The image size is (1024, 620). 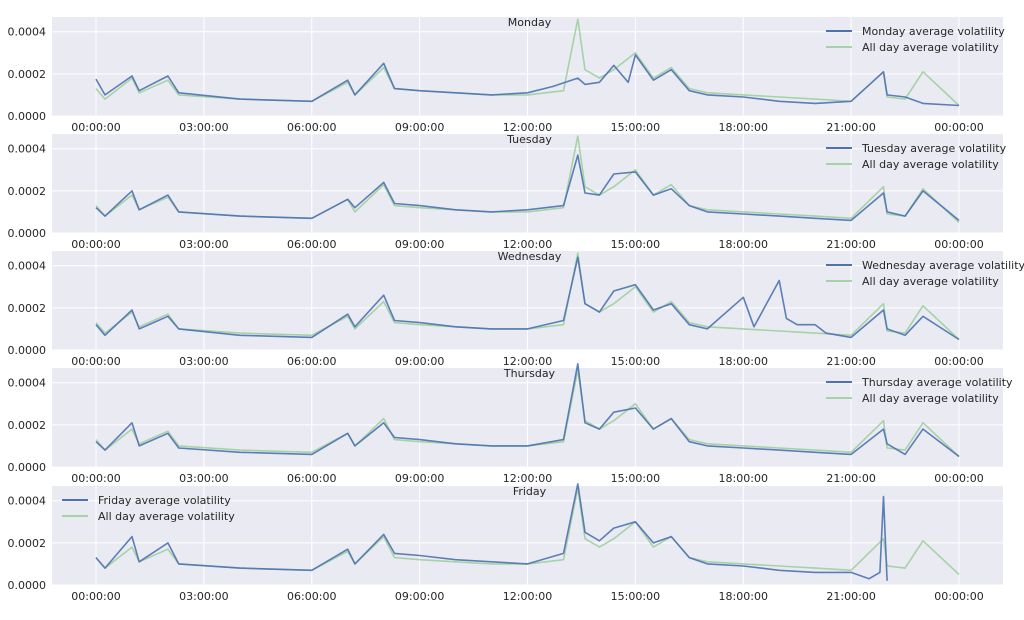 What do you see at coordinates (530, 491) in the screenshot?
I see `panel-title: Friday` at bounding box center [530, 491].